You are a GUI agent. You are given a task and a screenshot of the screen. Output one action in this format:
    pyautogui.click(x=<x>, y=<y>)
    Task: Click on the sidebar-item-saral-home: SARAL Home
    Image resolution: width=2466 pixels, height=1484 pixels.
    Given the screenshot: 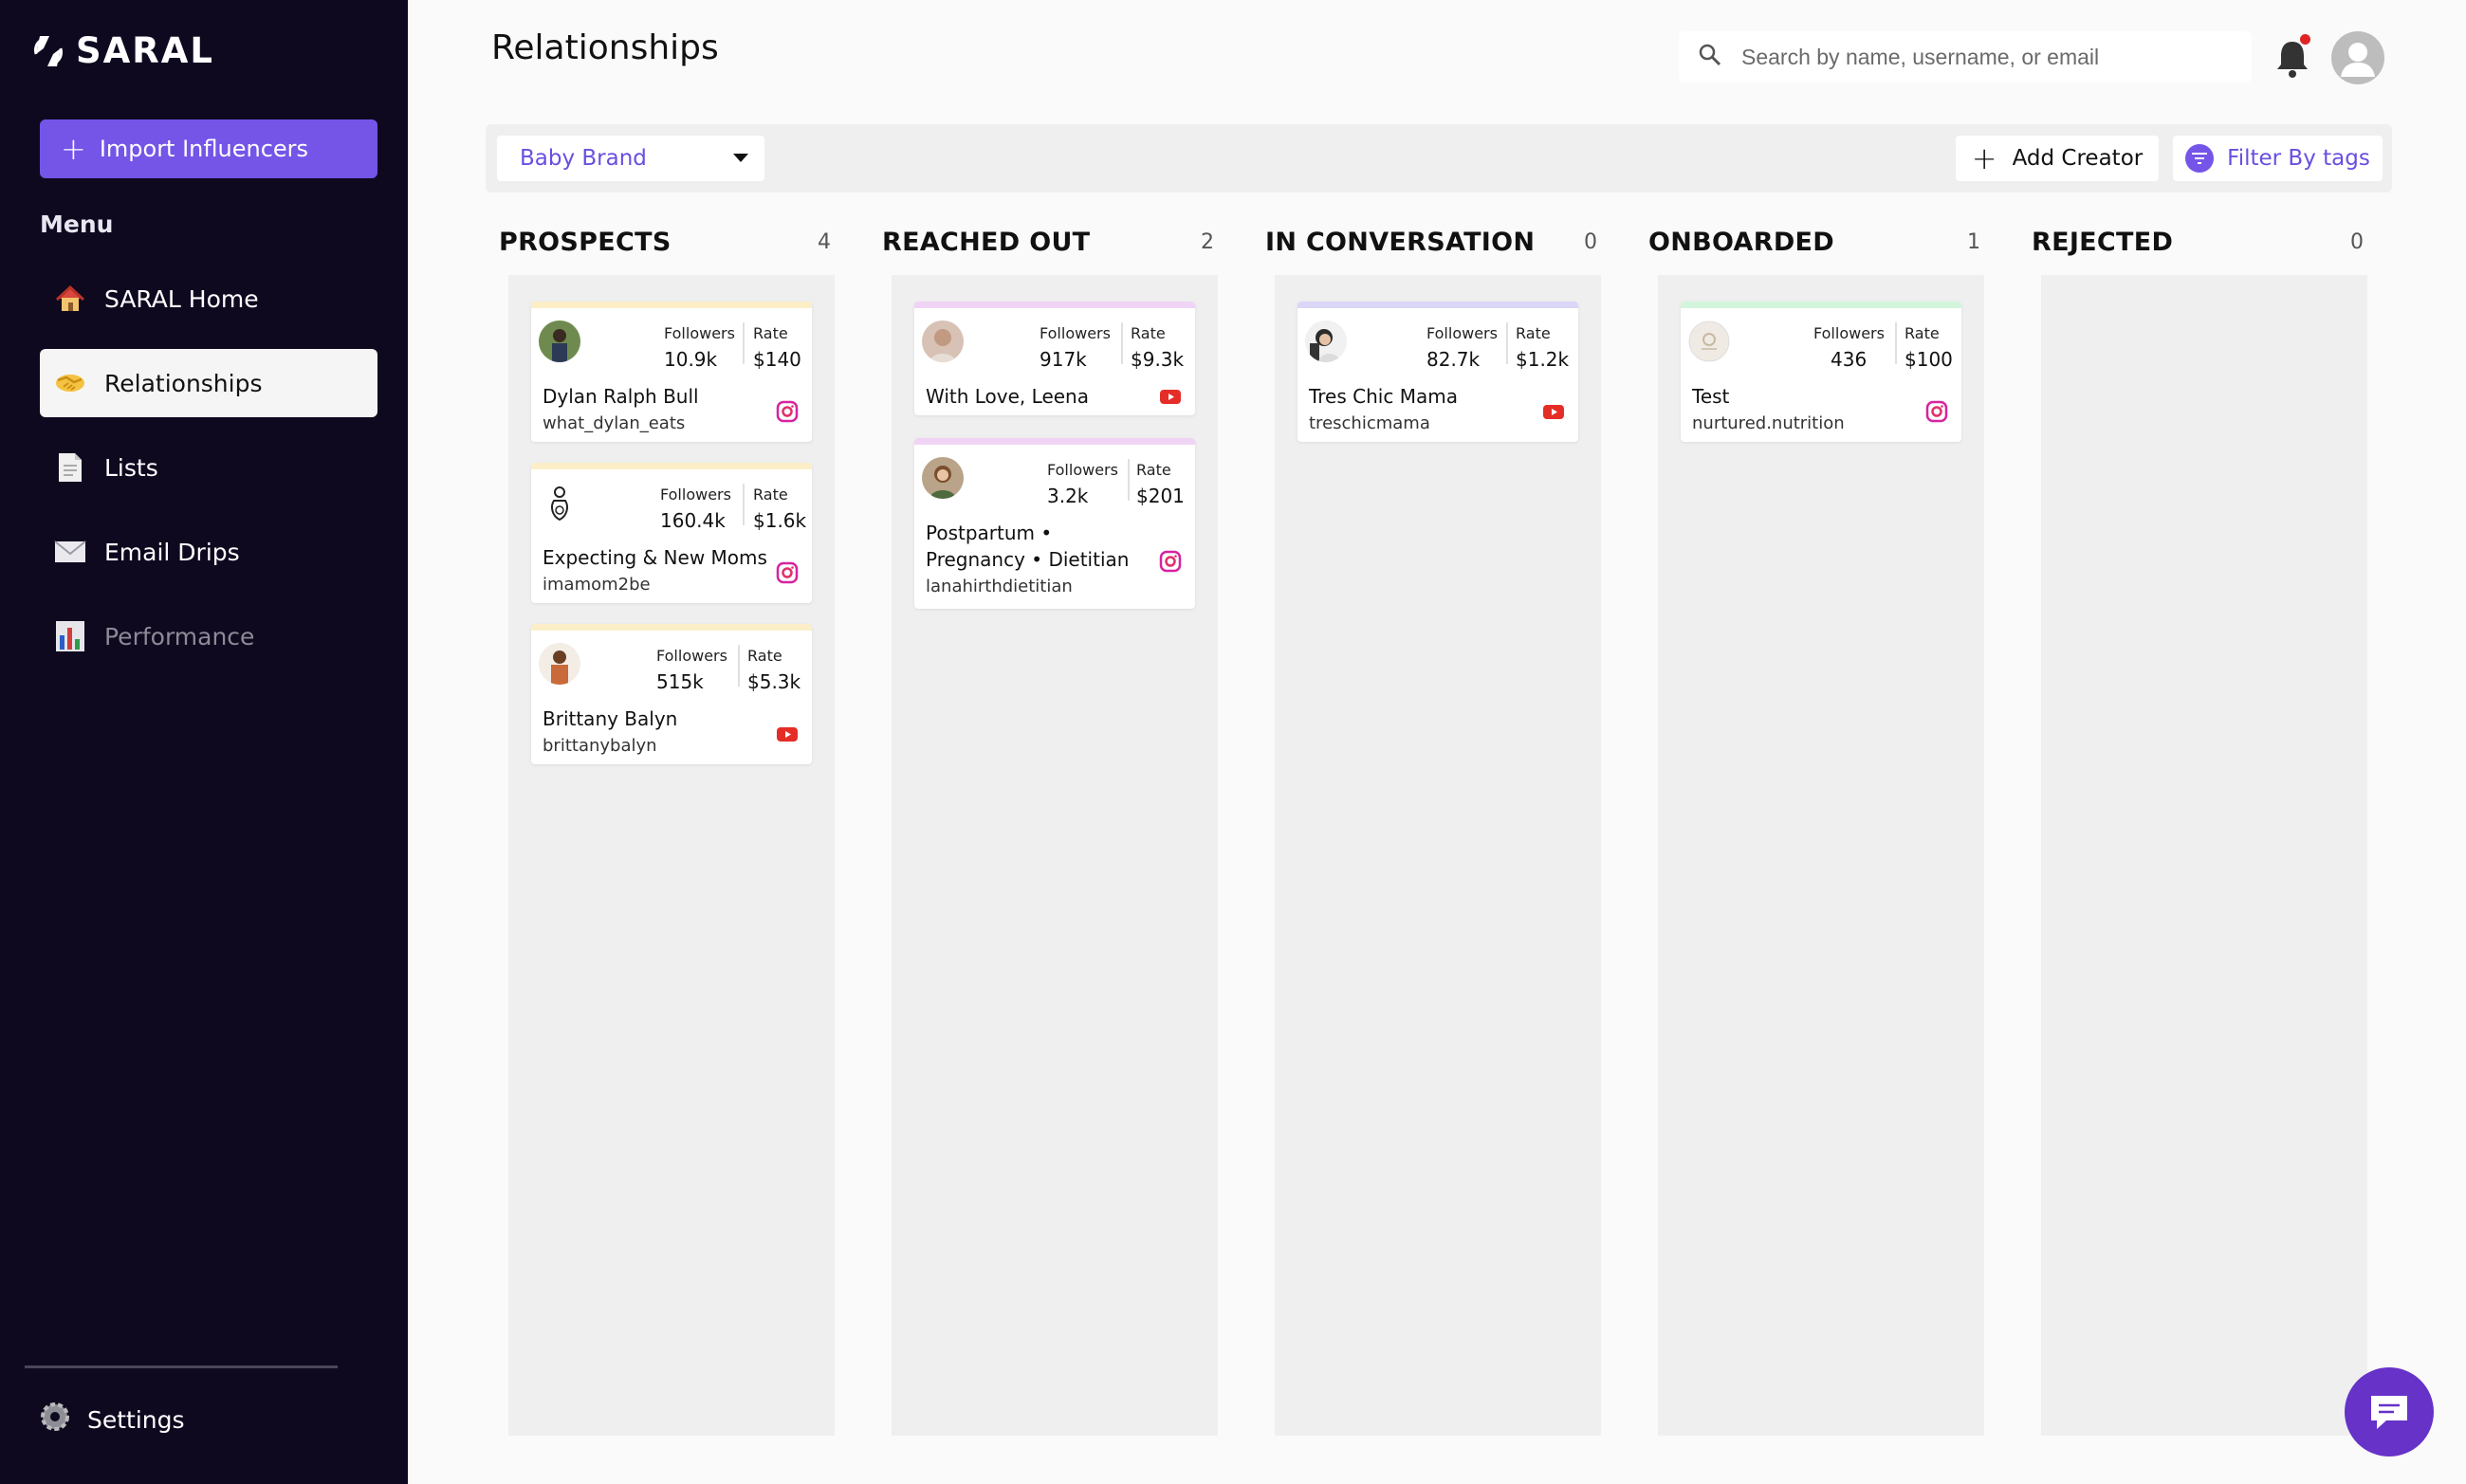 What is the action you would take?
    pyautogui.click(x=208, y=299)
    